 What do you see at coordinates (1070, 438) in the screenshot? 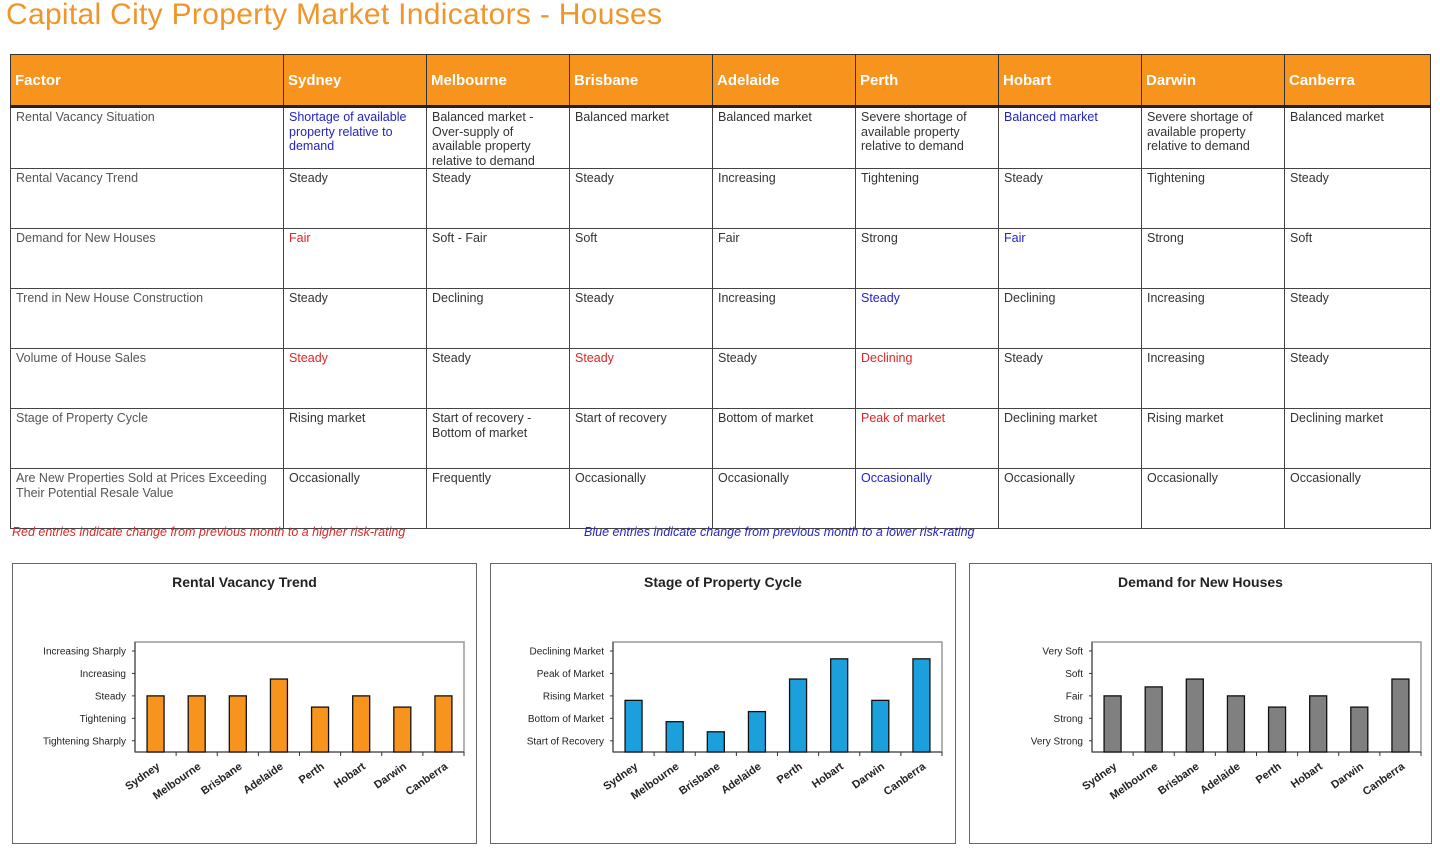
I see `cell-hobart: Declining market` at bounding box center [1070, 438].